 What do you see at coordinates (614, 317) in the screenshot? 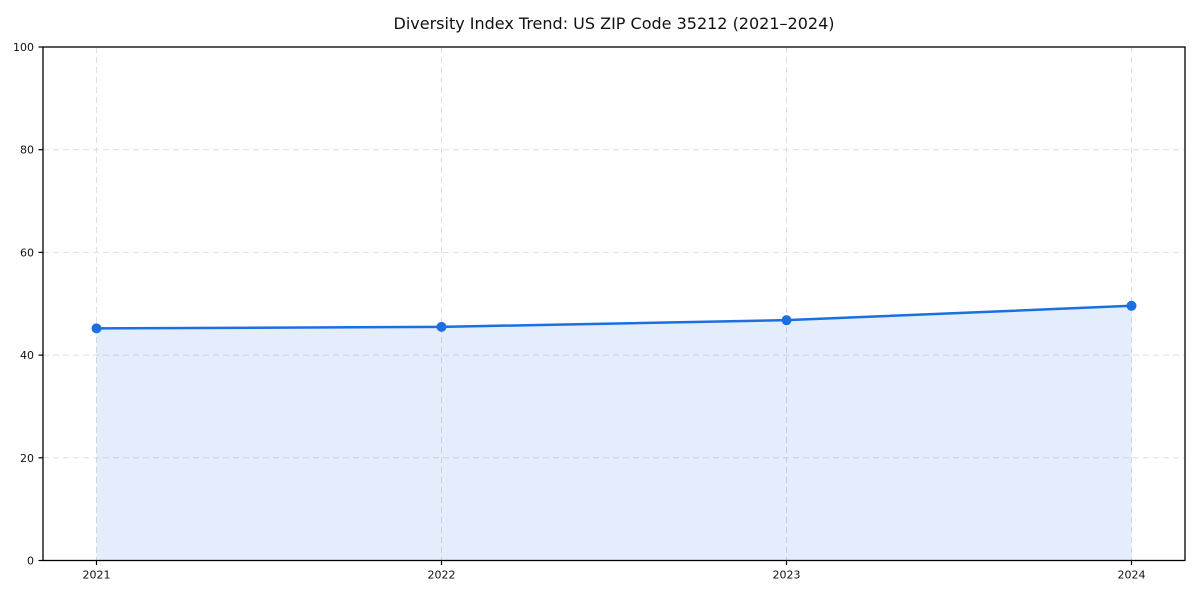
I see `series-line` at bounding box center [614, 317].